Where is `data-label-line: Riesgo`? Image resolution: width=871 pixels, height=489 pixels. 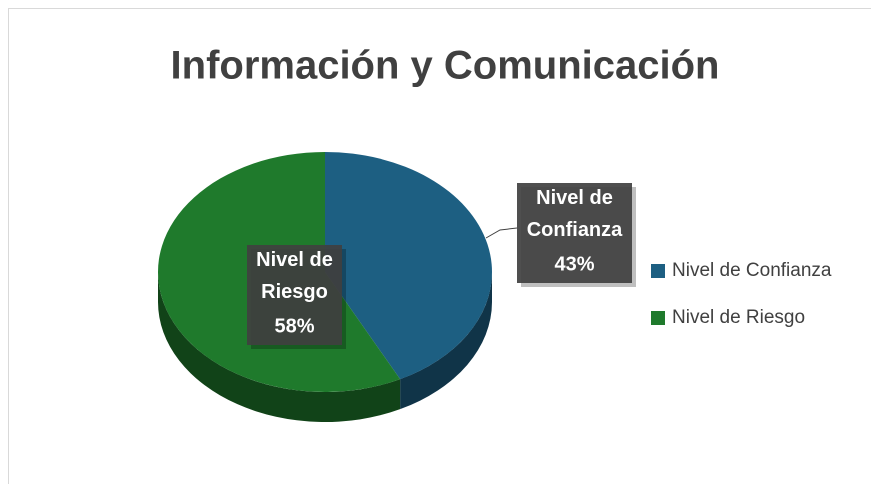
data-label-line: Riesgo is located at coordinates (294, 292).